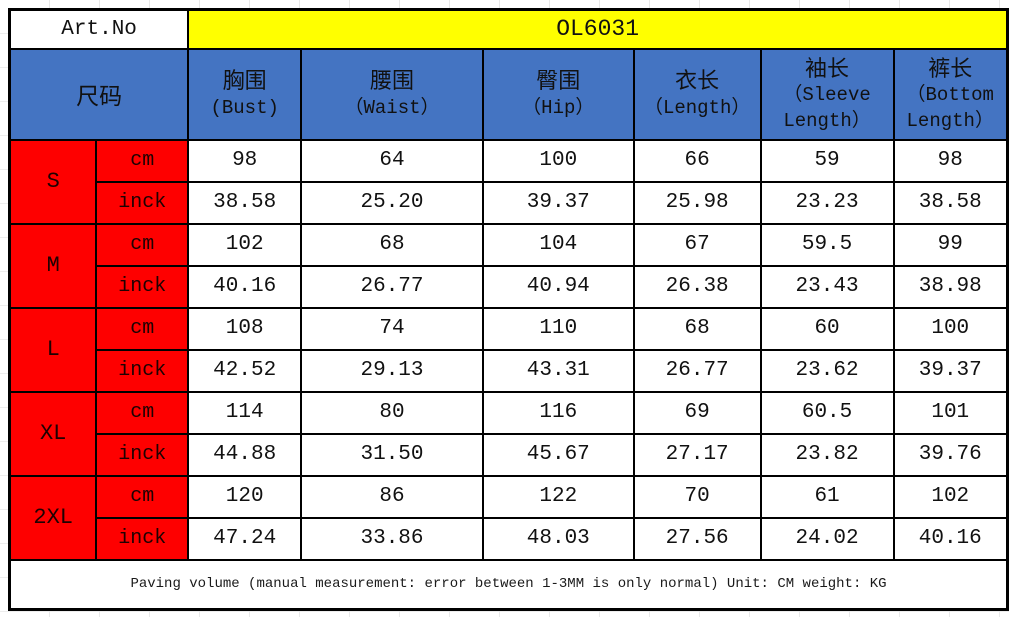 This screenshot has height=617, width=1009. I want to click on waist-column-header: 腰围 （Waist）, so click(392, 94).